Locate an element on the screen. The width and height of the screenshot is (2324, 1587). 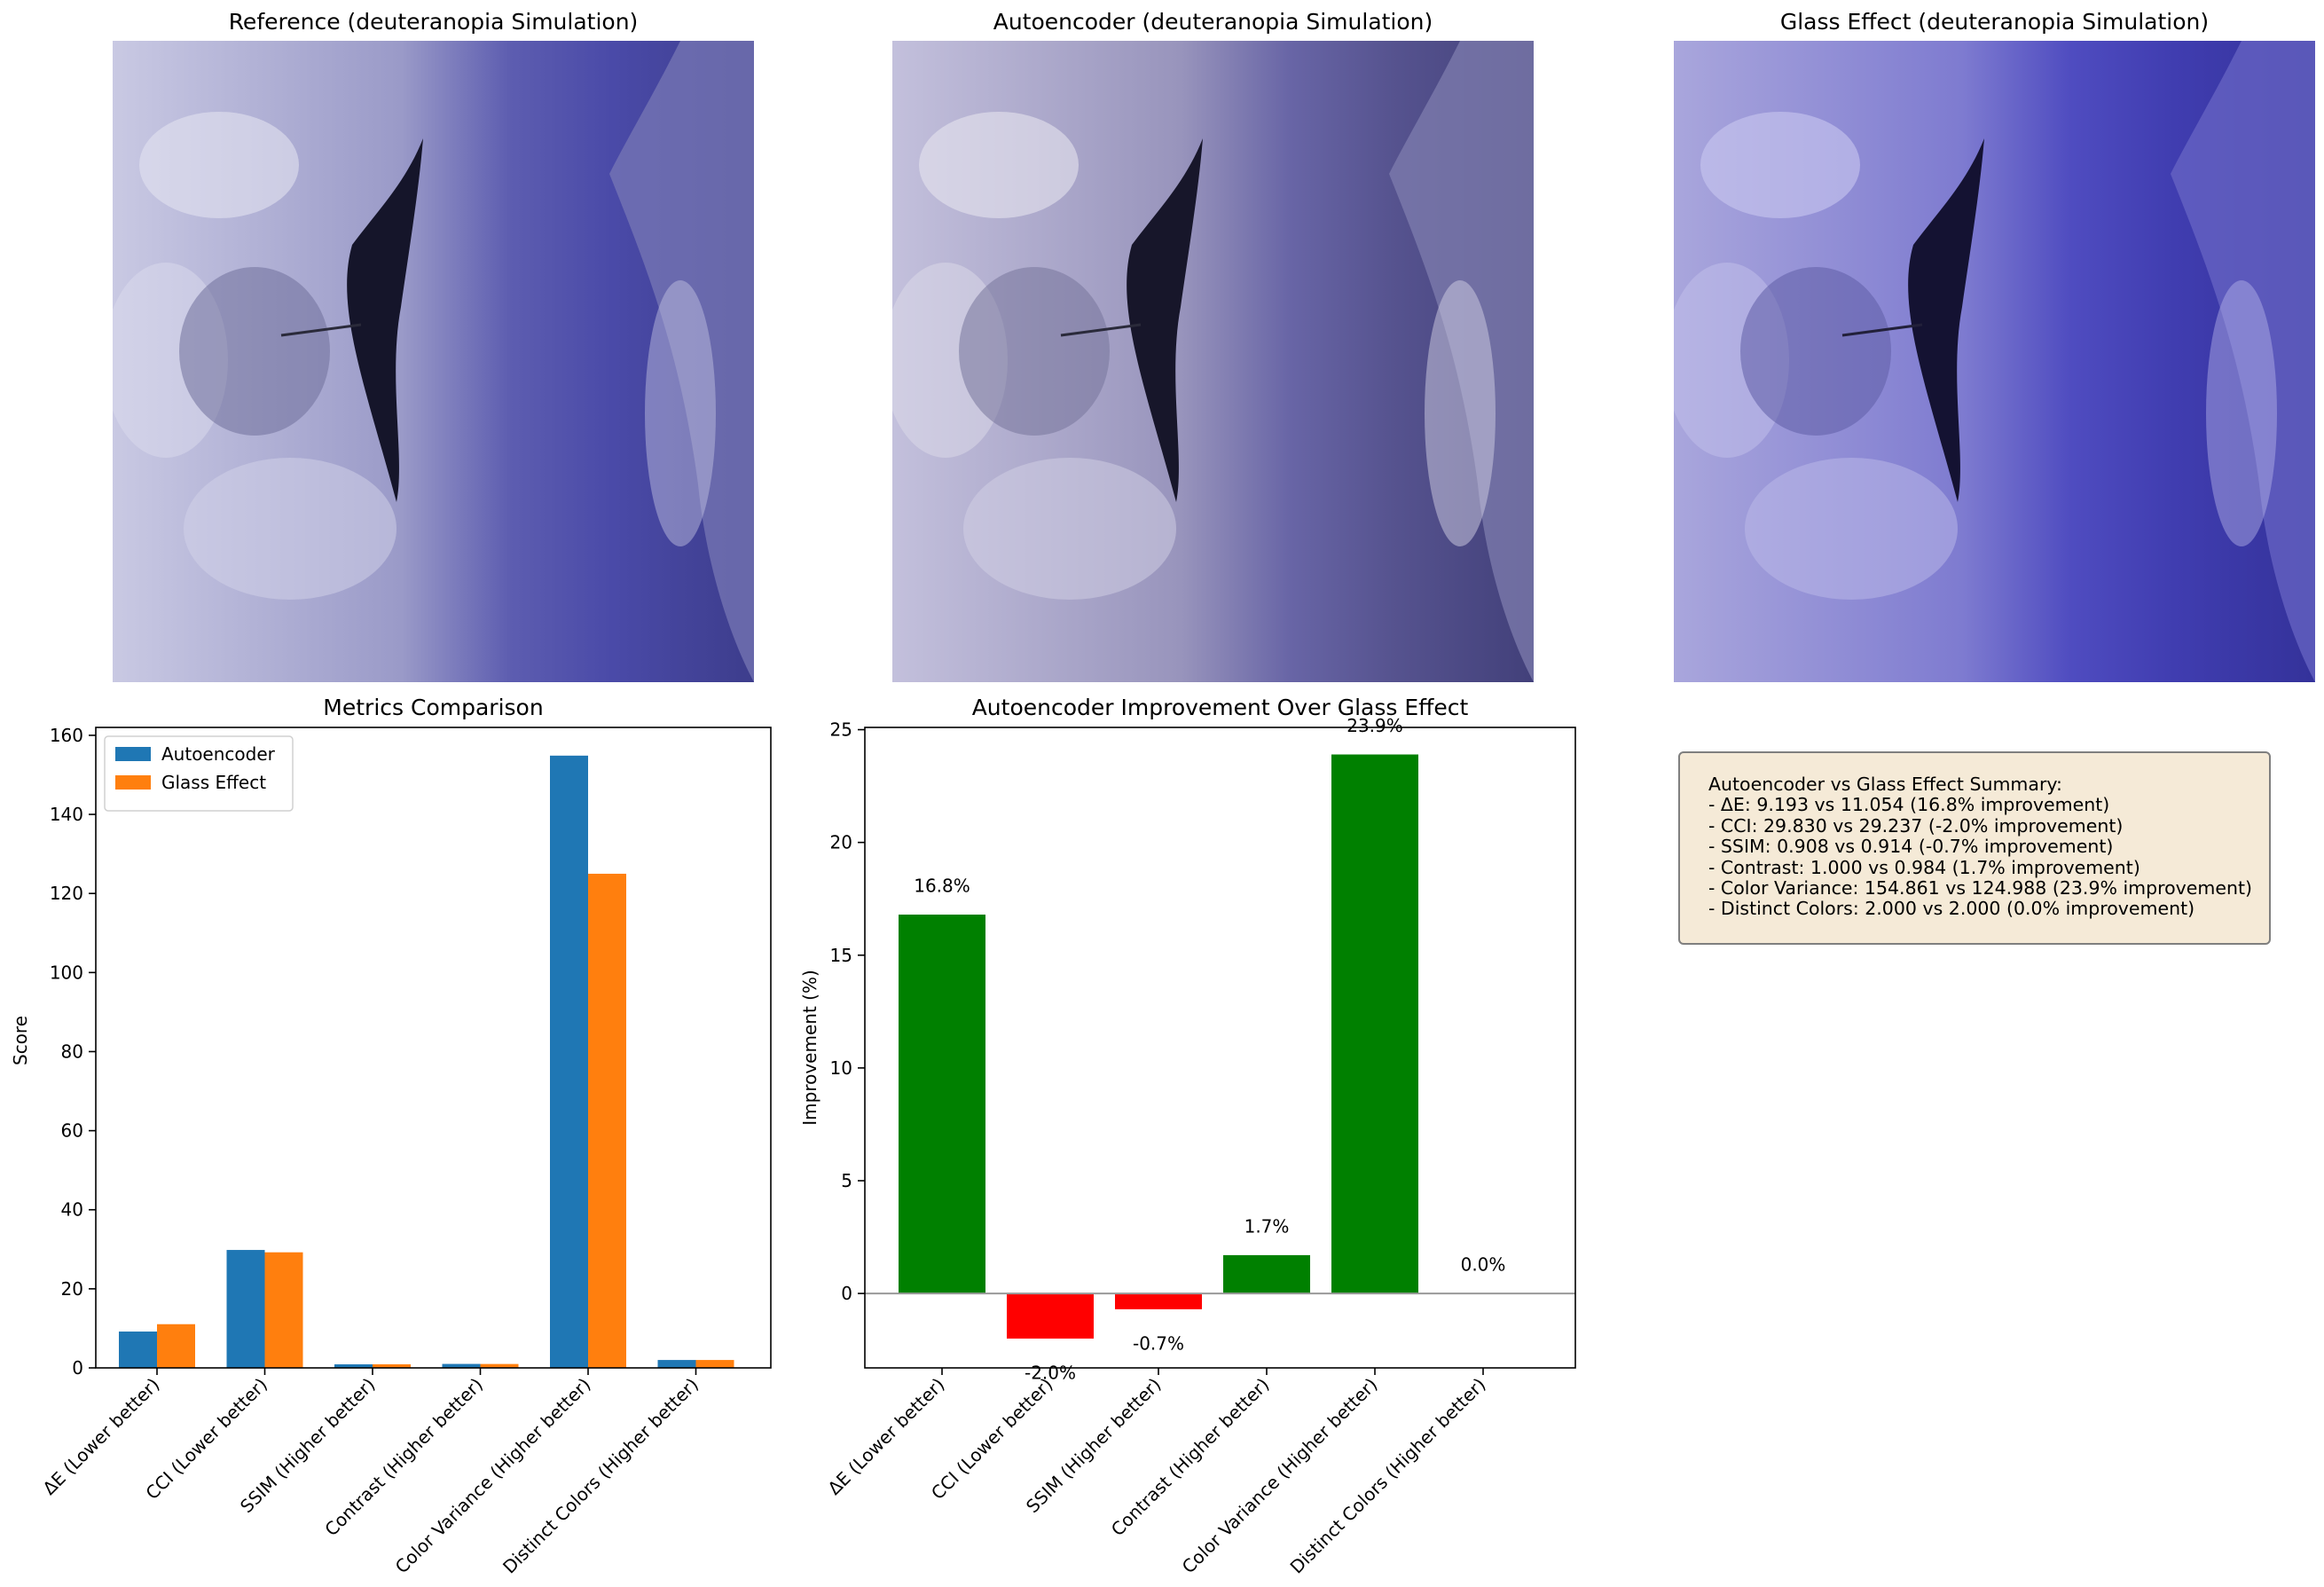
chart2-data-label: 0.0% is located at coordinates (1483, 1265).